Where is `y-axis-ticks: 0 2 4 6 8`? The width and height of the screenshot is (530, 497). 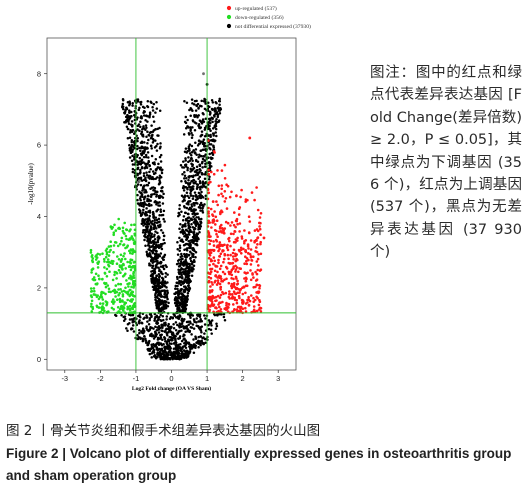 y-axis-ticks: 0 2 4 6 8 is located at coordinates (42, 216).